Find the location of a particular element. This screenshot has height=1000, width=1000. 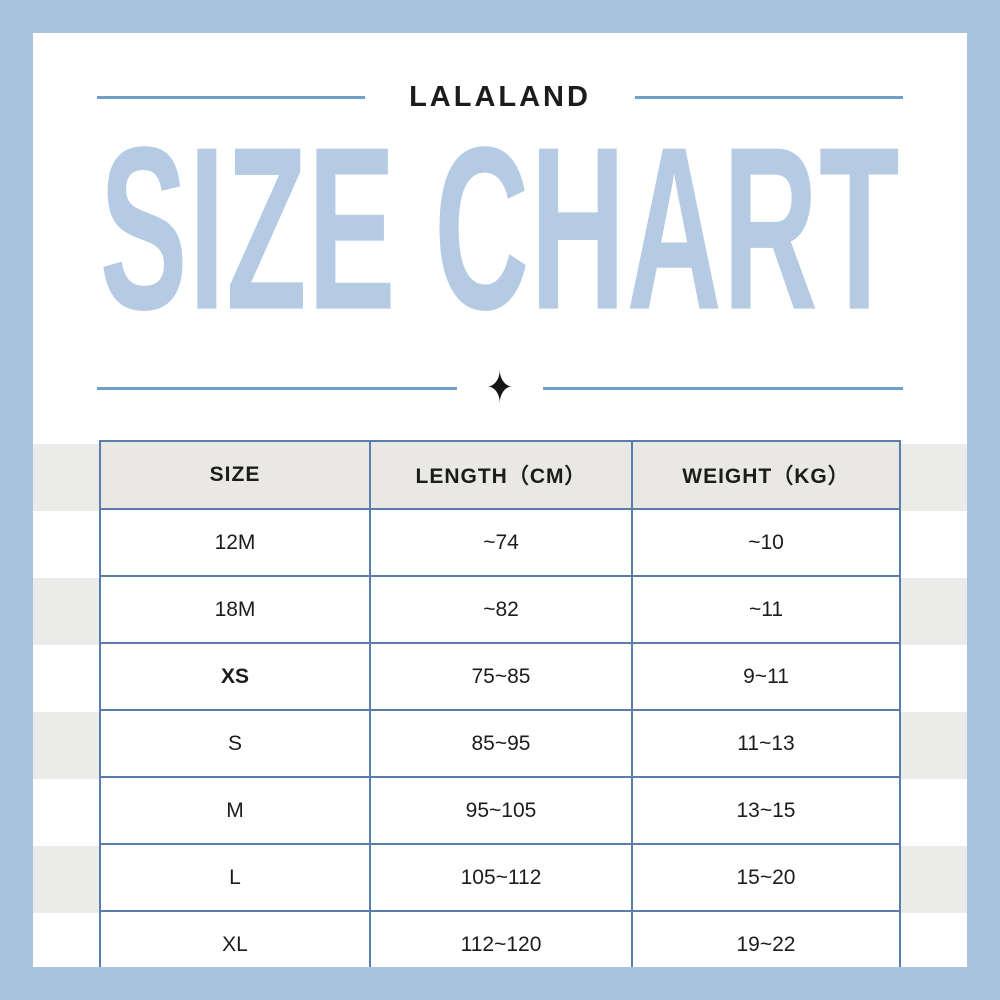

cell-size: S is located at coordinates (235, 743).